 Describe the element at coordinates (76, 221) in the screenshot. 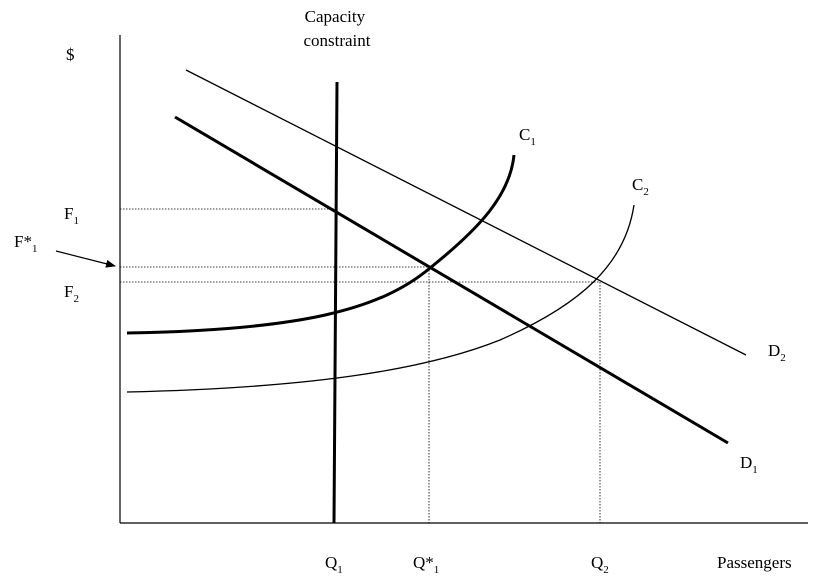

I see `price-label-f1-sub: 1` at that location.